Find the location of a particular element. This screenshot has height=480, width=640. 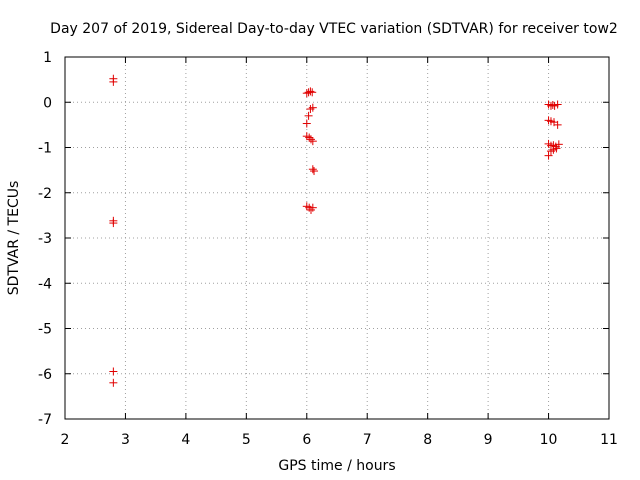

y-axis-label: SDTVAR / TECUs is located at coordinates (14, 238).